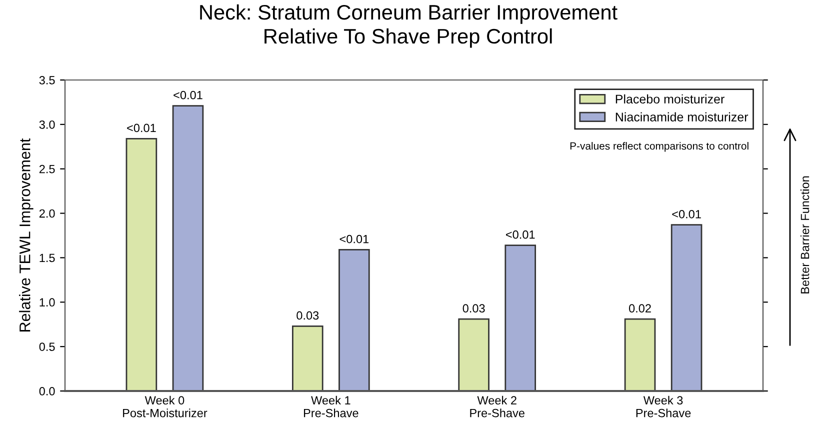  I want to click on x-tick-label: Week 2 Pre-Shave, so click(497, 407).